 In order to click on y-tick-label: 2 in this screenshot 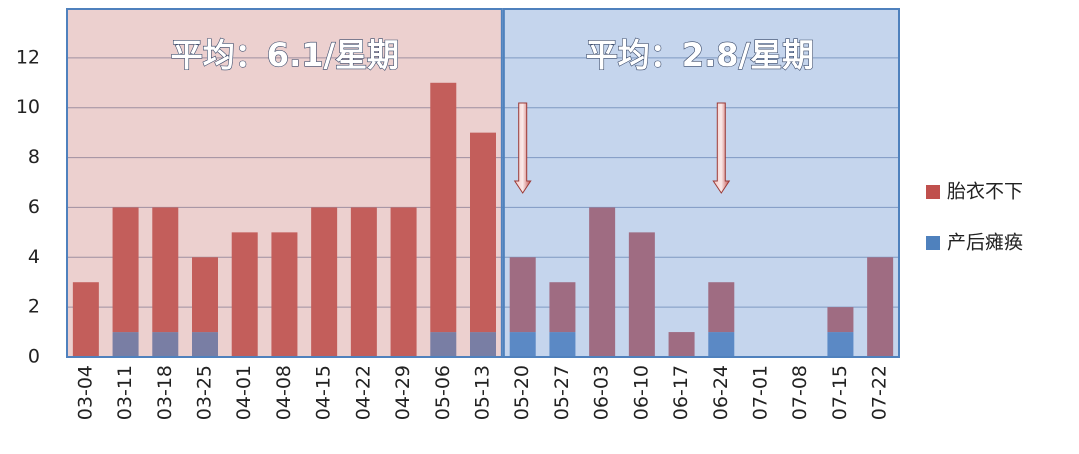, I will do `click(34, 307)`.